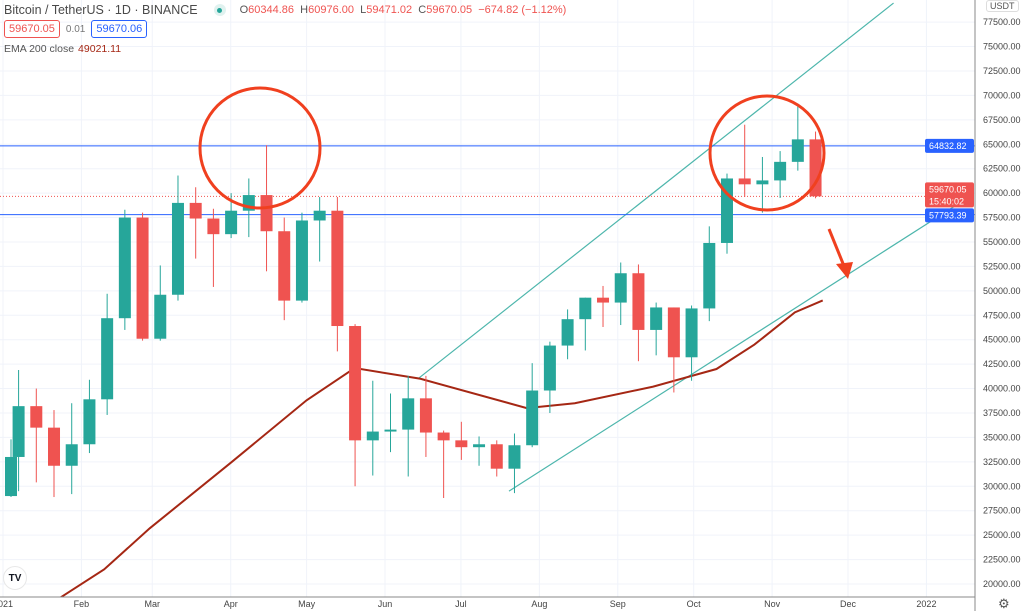 This screenshot has height=612, width=1024. Describe the element at coordinates (1002, 389) in the screenshot. I see `price-tick-label: 40000.00` at that location.